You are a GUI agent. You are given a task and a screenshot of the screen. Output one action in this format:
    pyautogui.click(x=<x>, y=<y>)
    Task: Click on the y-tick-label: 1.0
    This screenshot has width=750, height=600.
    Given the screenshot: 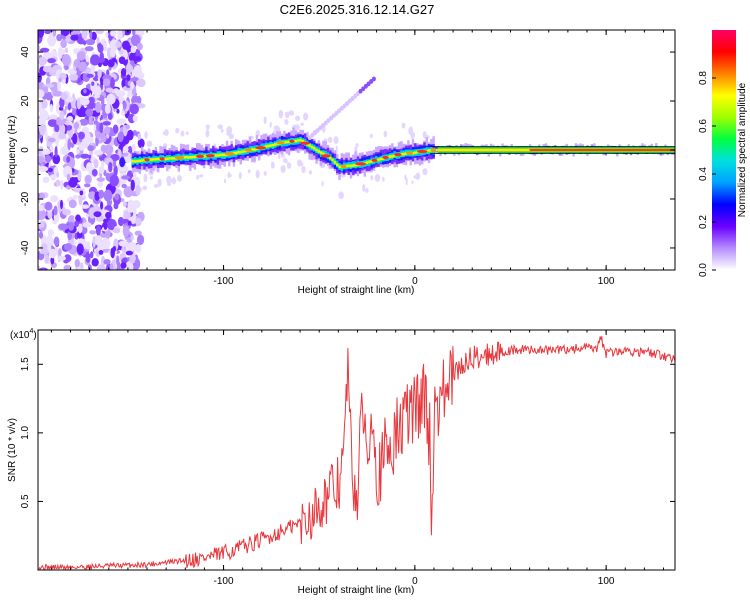 What is the action you would take?
    pyautogui.click(x=25, y=432)
    